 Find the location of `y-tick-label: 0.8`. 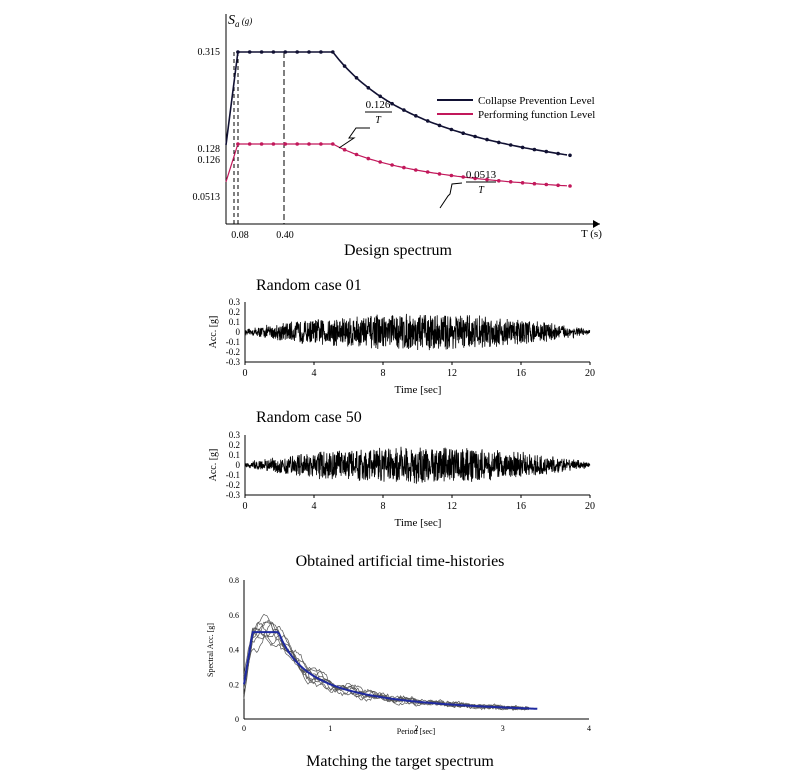

y-tick-label: 0.8 is located at coordinates (234, 580).